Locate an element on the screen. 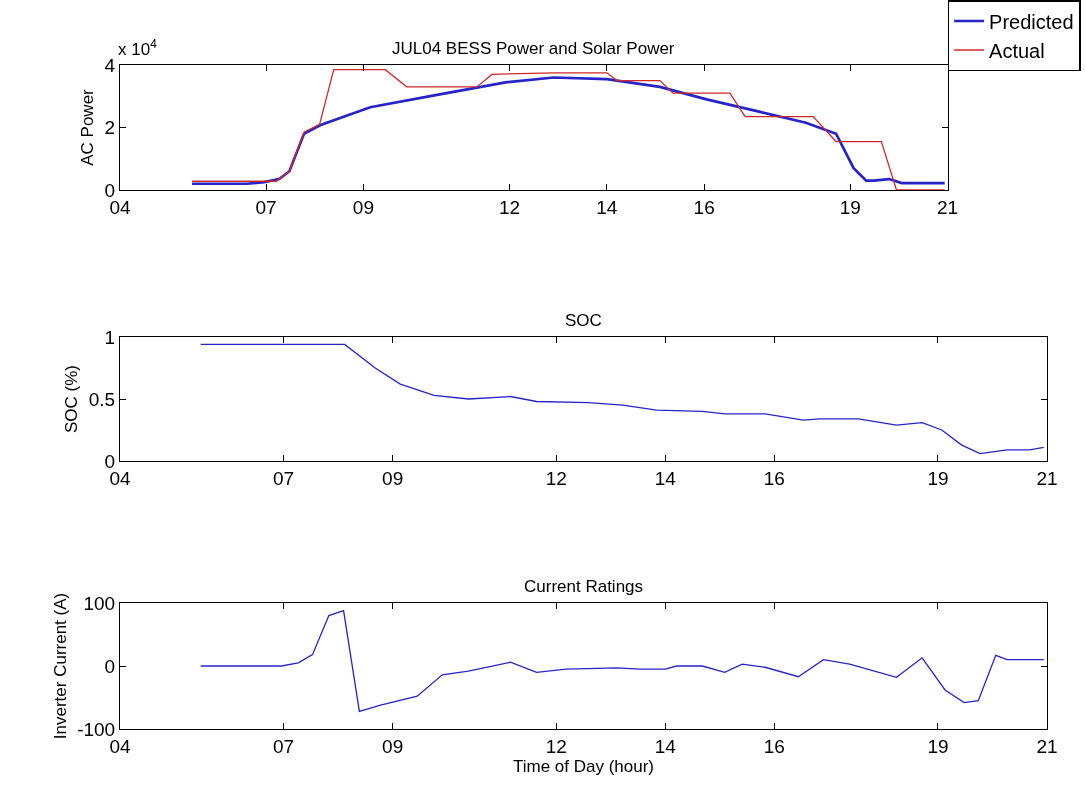  legend-label: Actual is located at coordinates (1017, 50).